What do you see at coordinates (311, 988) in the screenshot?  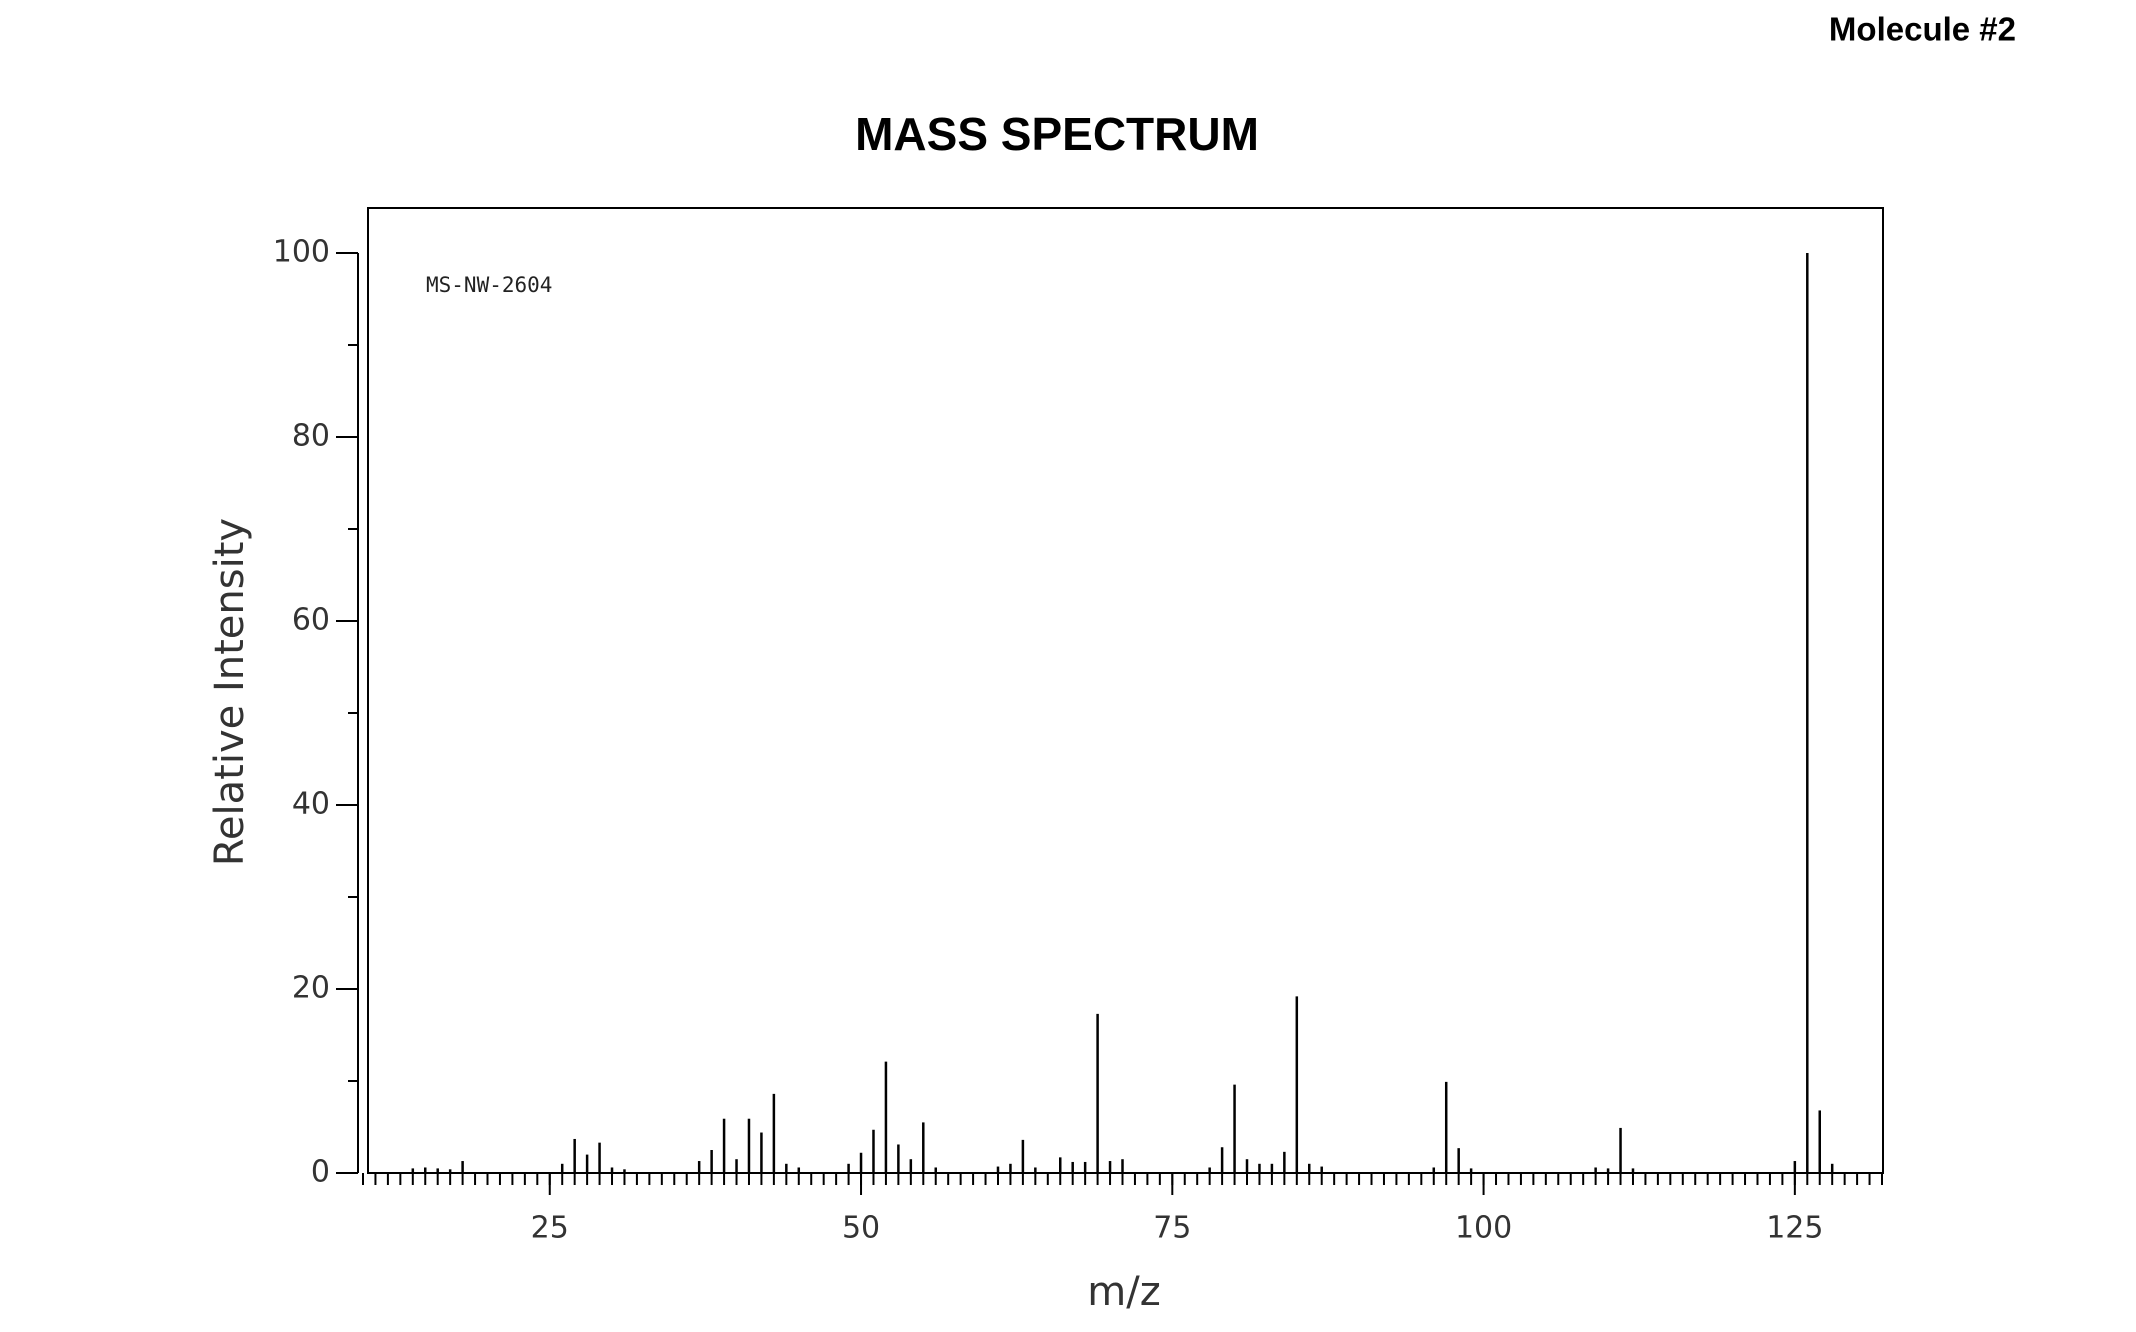 I see `y-tick-label: 20` at bounding box center [311, 988].